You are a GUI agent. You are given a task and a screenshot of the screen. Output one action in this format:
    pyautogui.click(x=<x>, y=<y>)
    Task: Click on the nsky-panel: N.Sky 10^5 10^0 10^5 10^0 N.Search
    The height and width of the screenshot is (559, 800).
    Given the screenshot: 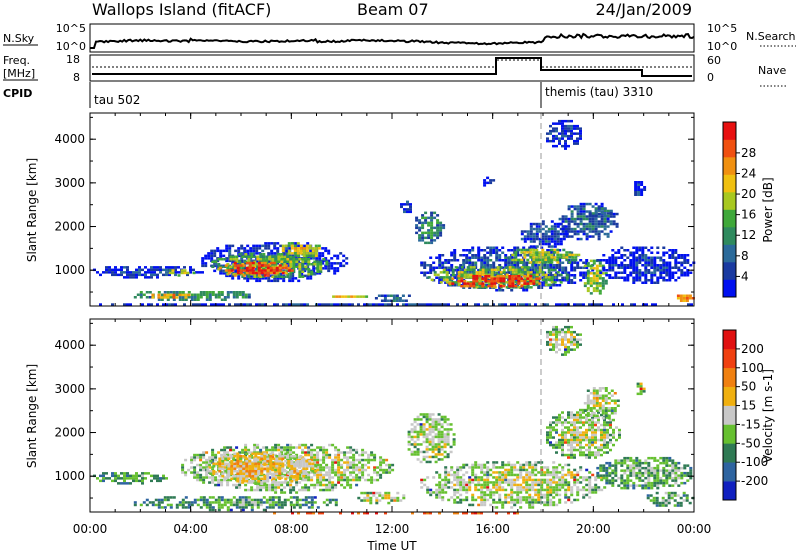 What is the action you would take?
    pyautogui.click(x=399, y=37)
    